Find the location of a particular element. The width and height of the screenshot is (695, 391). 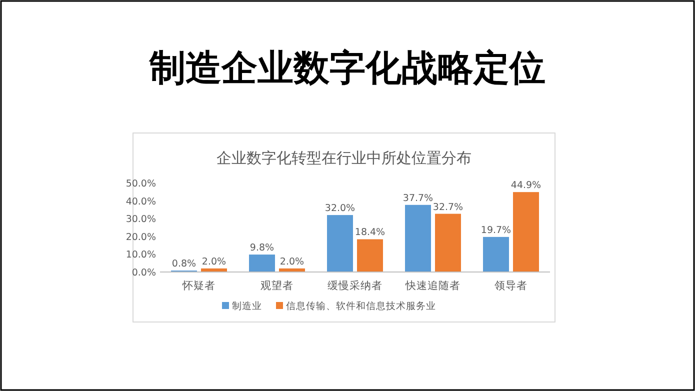

x-tick-label: 领导者 is located at coordinates (511, 285).